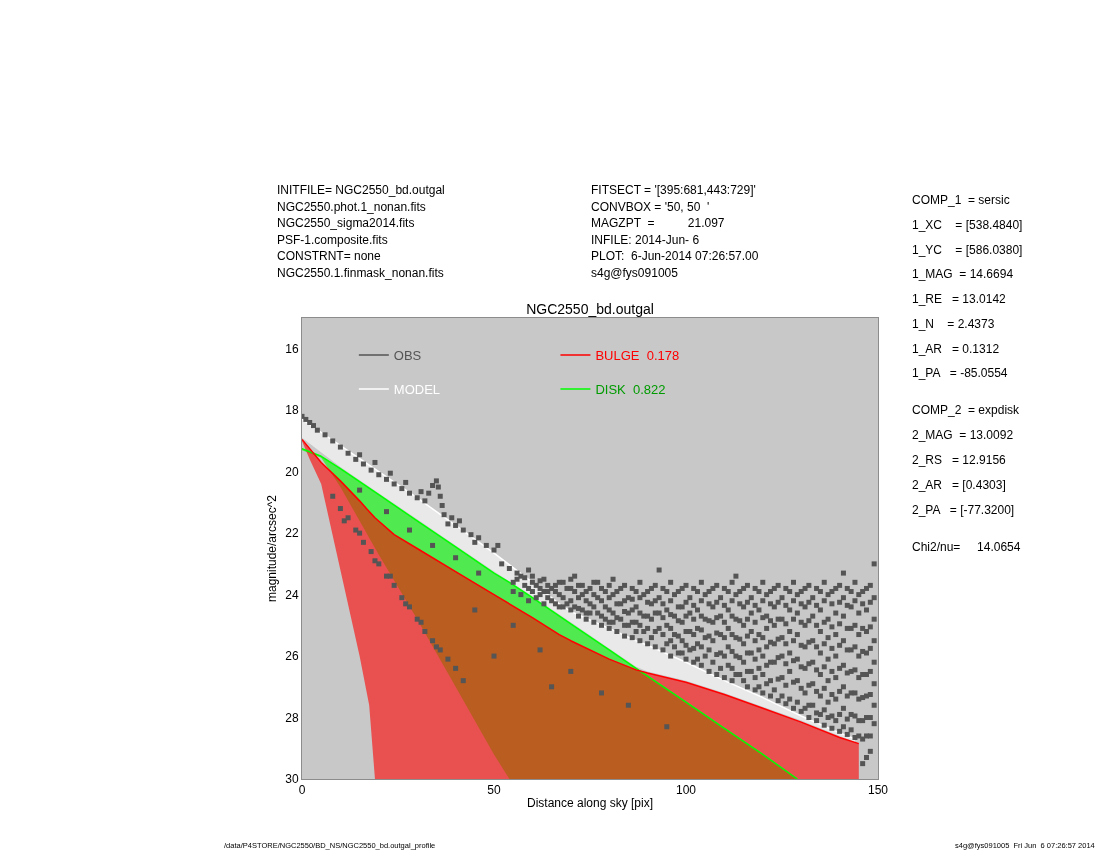  I want to click on x-tick-label: 50, so click(494, 790).